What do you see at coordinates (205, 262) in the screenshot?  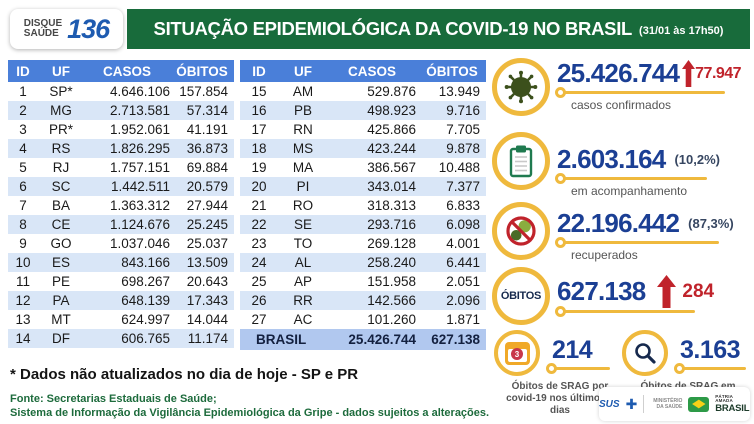 I see `cell-obitos: 13.509` at bounding box center [205, 262].